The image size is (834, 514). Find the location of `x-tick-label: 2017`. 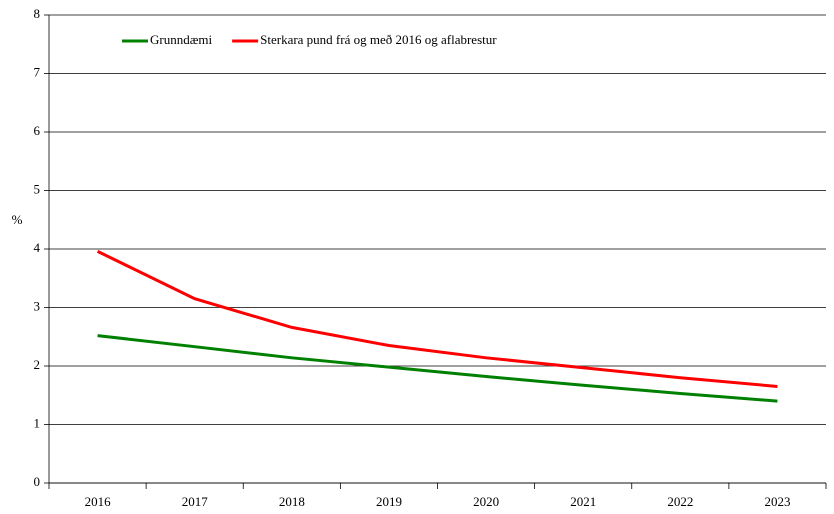

x-tick-label: 2017 is located at coordinates (195, 501).